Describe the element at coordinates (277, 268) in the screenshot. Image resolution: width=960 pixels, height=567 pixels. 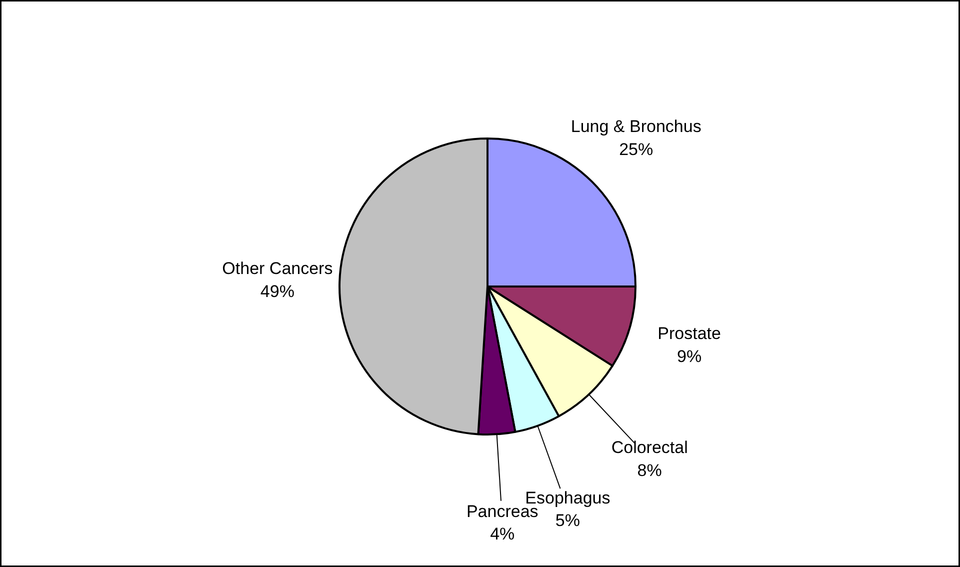
I see `slice-label: Other Cancers` at that location.